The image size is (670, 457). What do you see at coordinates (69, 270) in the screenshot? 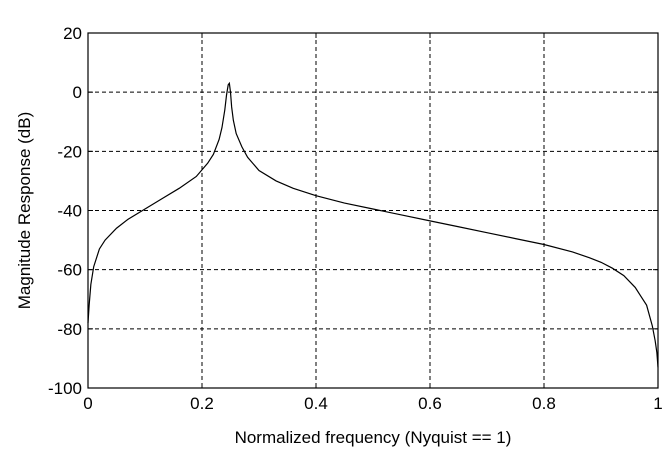
I see `y-tick-label: -60` at bounding box center [69, 270].